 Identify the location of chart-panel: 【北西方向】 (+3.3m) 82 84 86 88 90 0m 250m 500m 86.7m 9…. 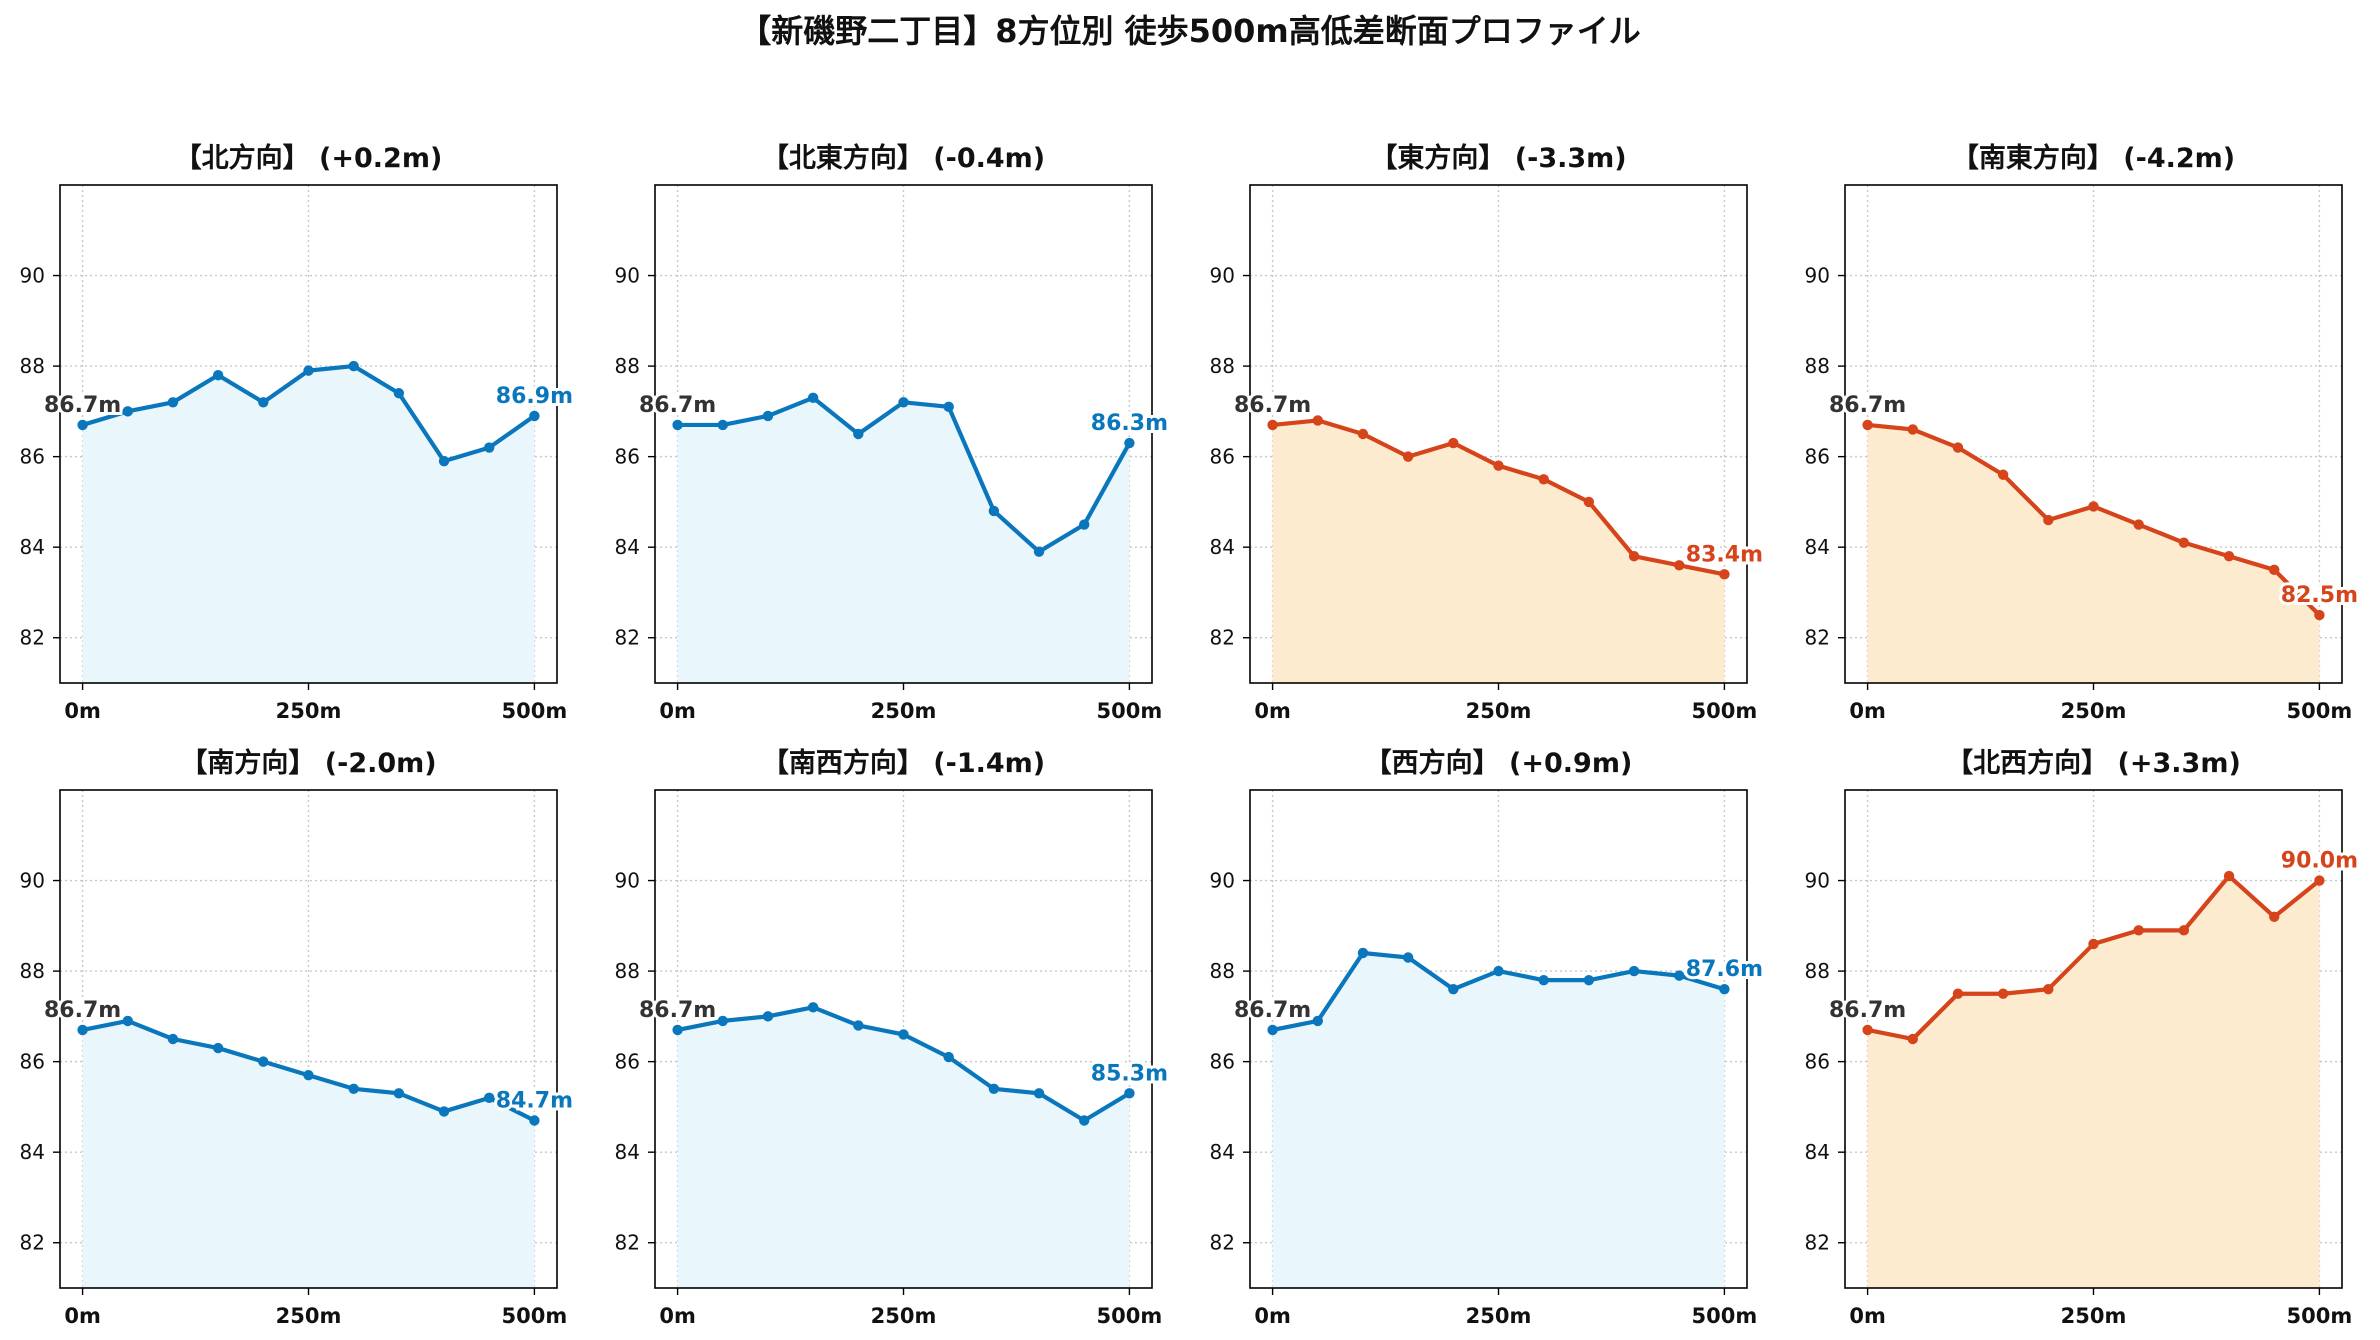
(2083, 1037).